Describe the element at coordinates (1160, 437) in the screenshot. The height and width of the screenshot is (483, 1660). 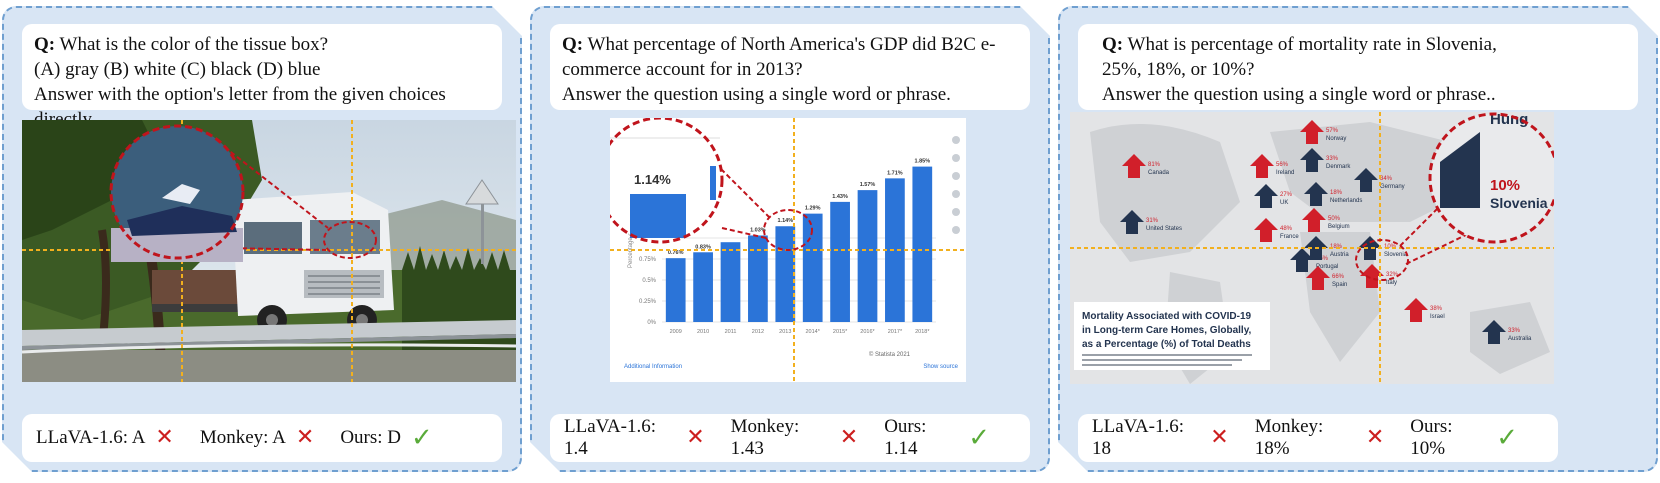
I see `answer-llava: LLaVA-1.6: 18 ✕` at that location.